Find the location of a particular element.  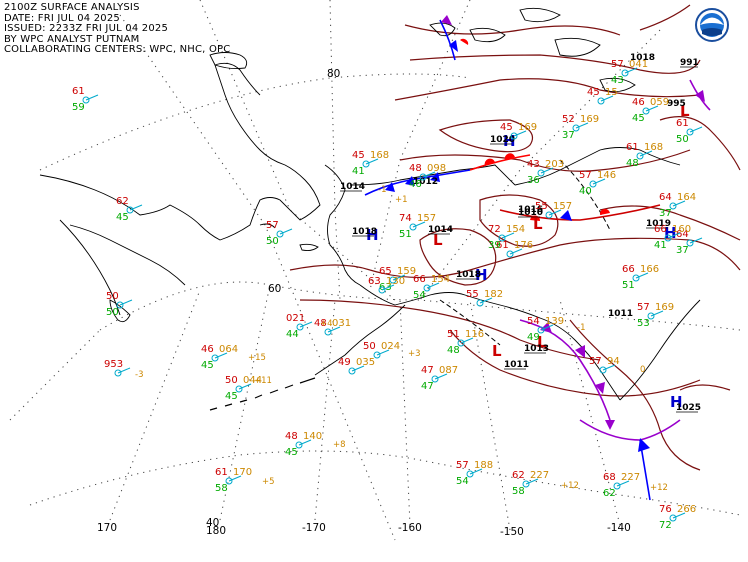

high-center-value: 1025 is located at coordinates (688, 408).